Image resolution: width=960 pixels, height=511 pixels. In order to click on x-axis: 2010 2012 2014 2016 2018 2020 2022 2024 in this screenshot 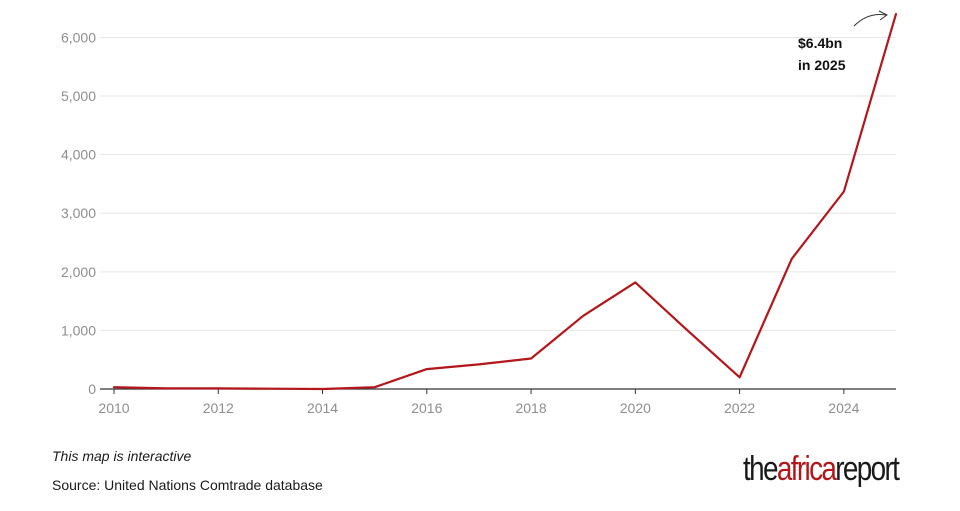, I will do `click(497, 402)`.